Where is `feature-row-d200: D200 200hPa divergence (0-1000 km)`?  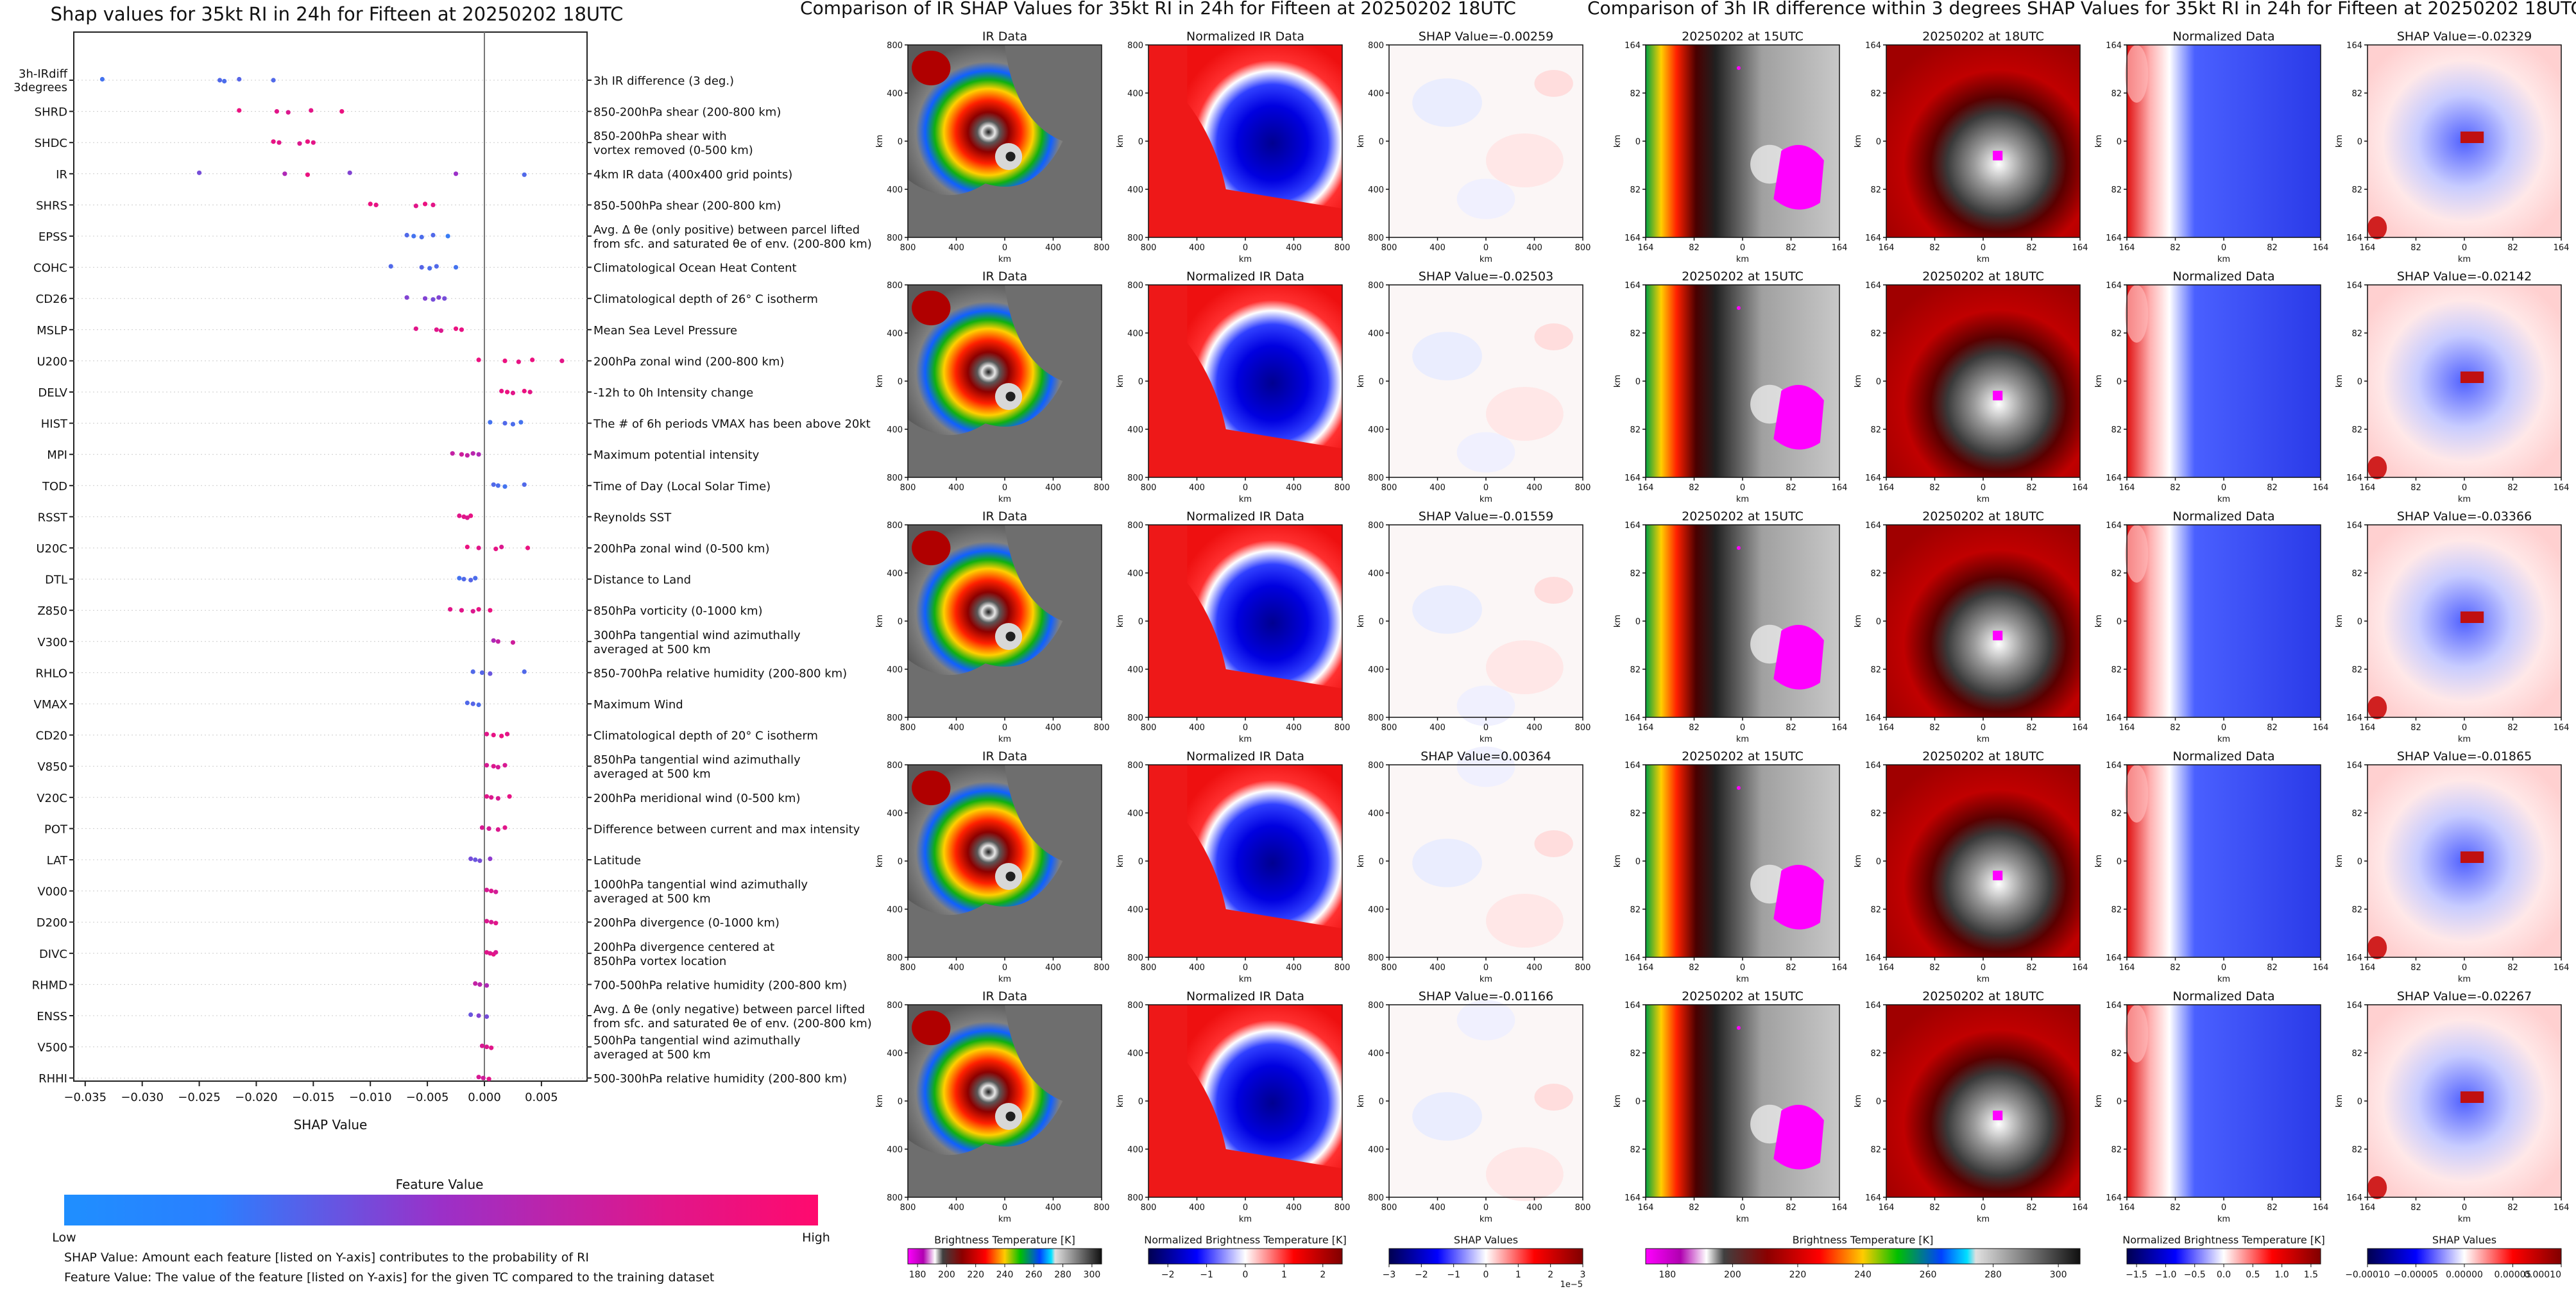
feature-row-d200: D200 200hPa divergence (0-1000 km) is located at coordinates (408, 923).